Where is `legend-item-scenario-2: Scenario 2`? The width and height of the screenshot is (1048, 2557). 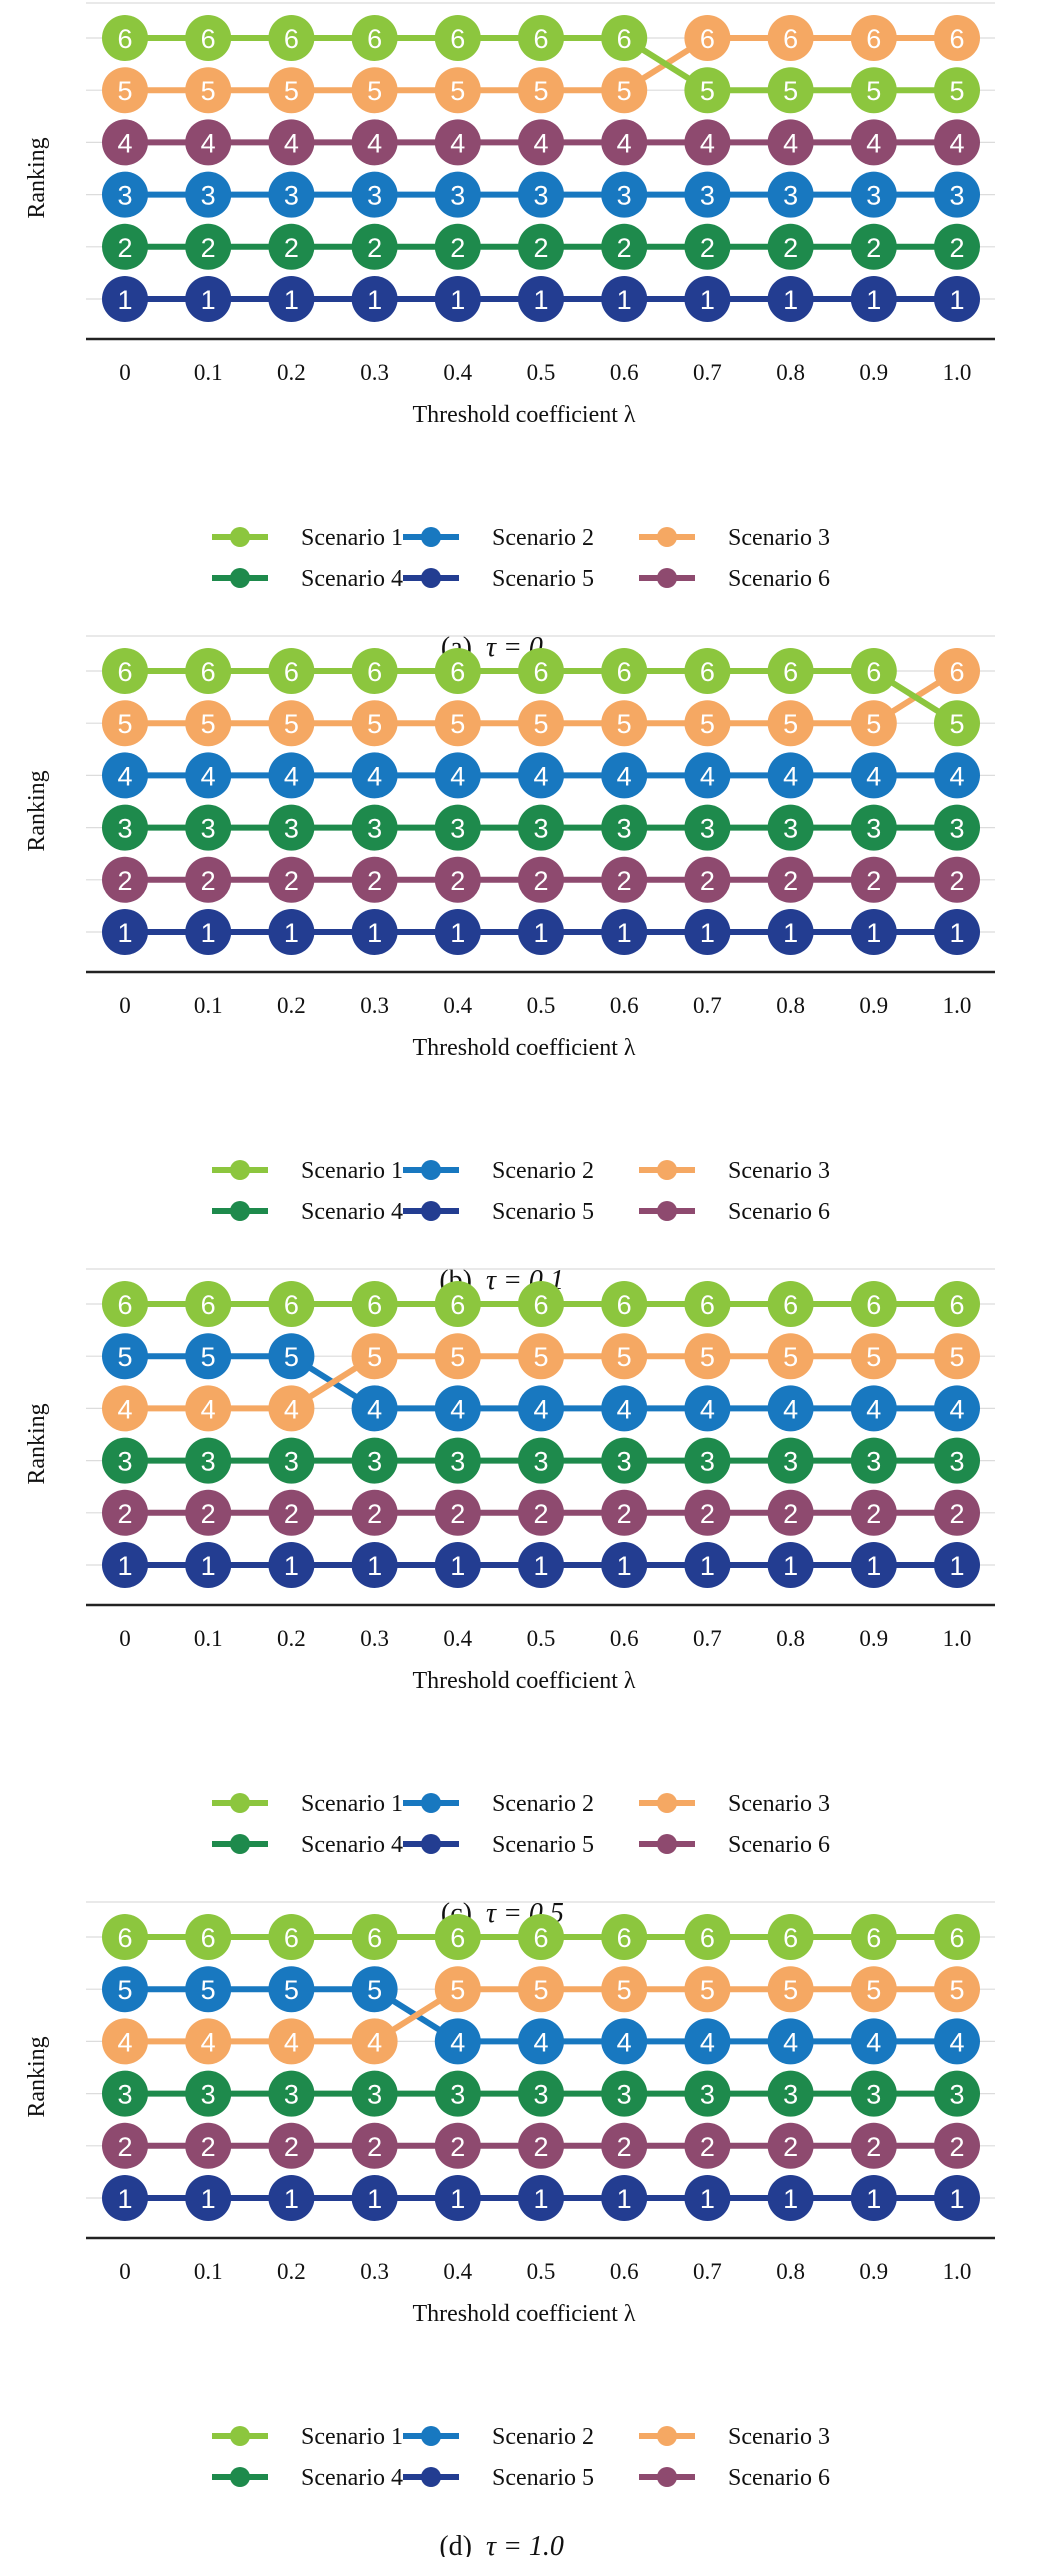 legend-item-scenario-2: Scenario 2 is located at coordinates (498, 538).